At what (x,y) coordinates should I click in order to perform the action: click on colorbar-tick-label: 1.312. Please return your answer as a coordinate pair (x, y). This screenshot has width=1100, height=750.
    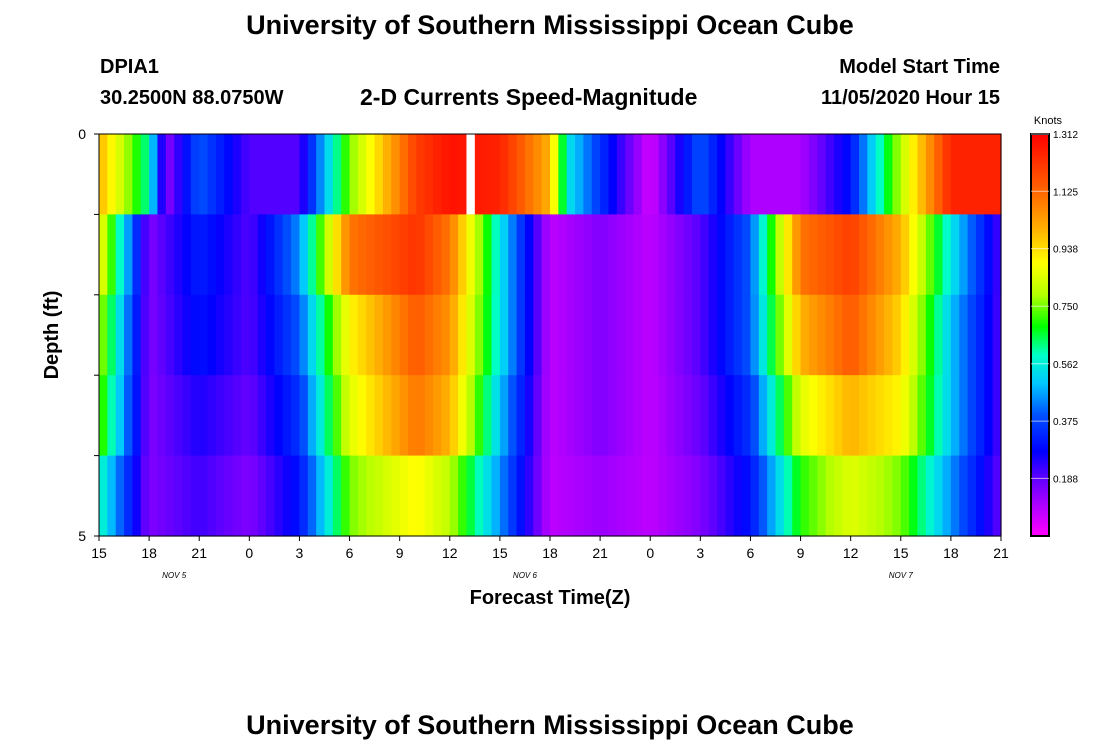
    Looking at the image, I should click on (1065, 135).